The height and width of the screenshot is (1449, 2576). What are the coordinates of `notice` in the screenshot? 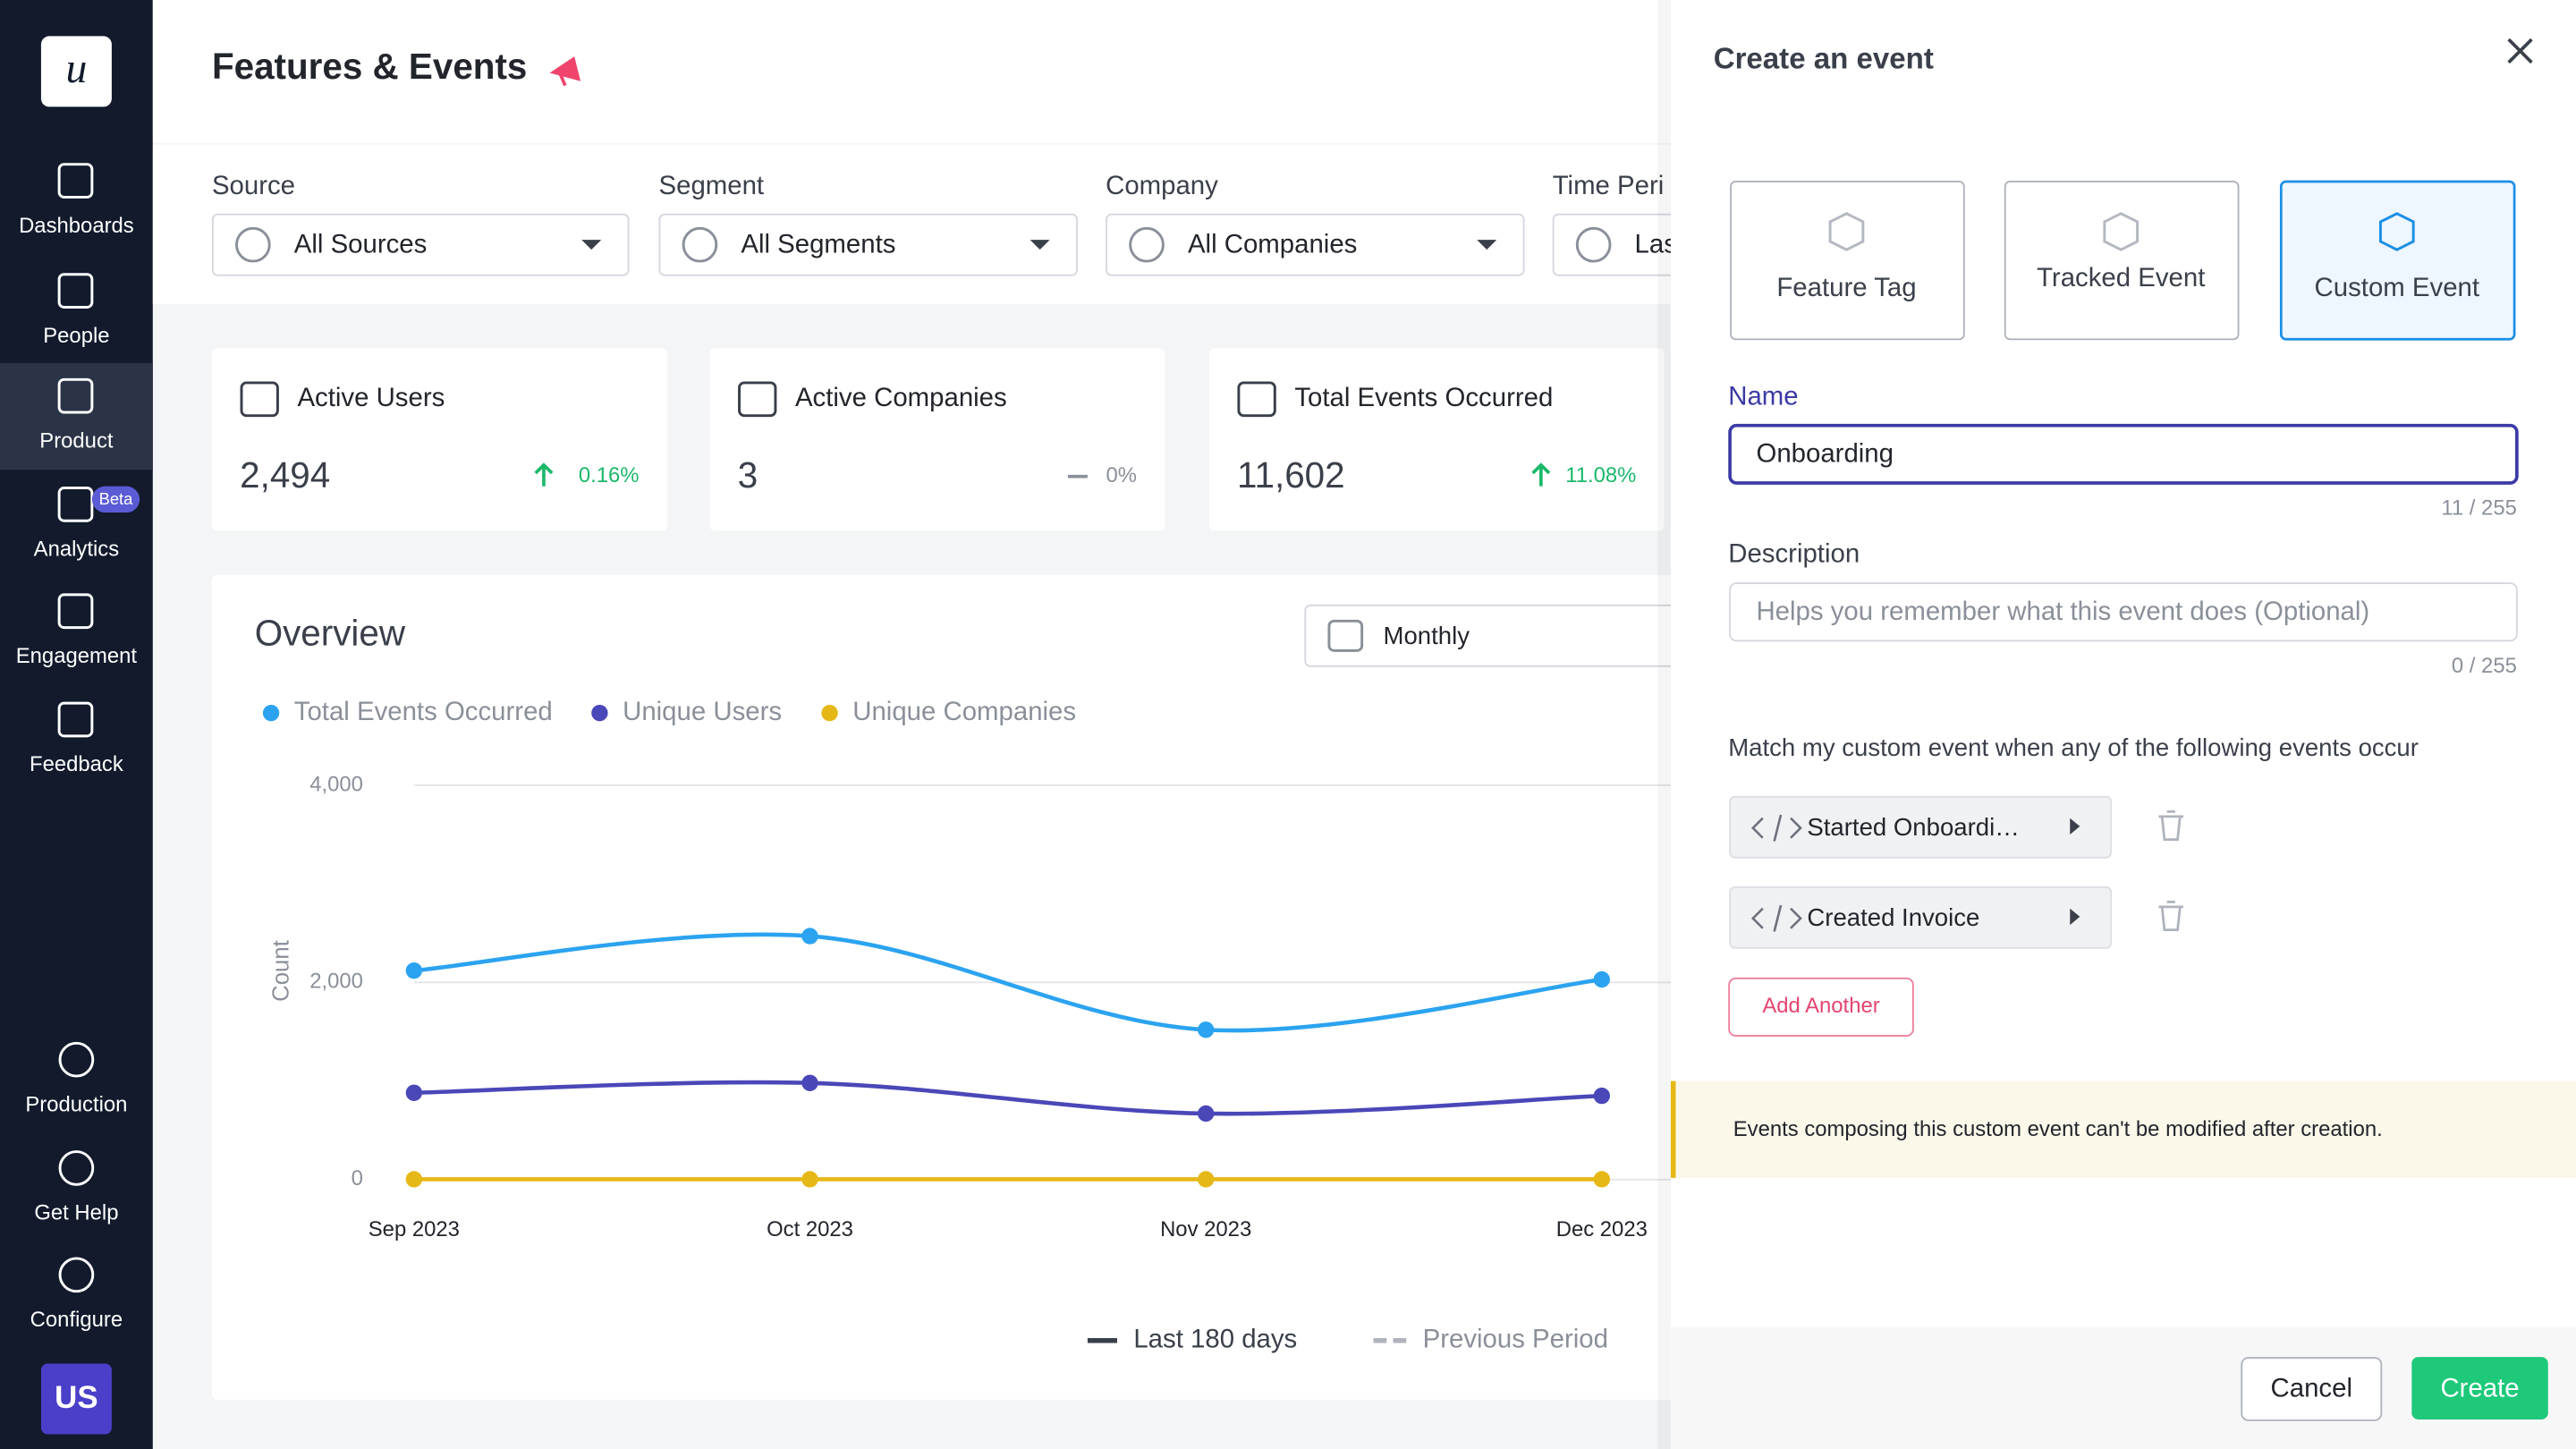 It's located at (2123, 1129).